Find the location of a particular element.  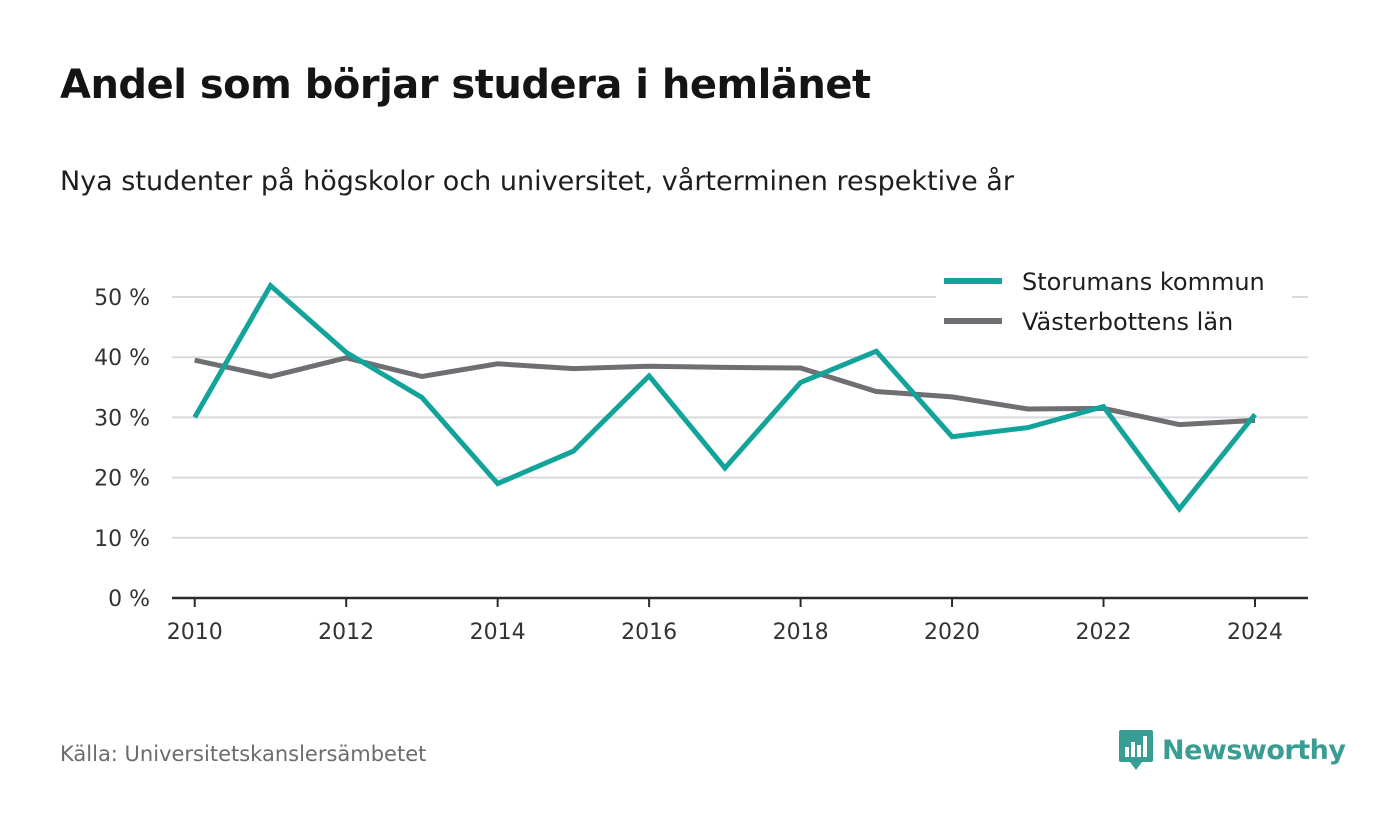

x-tick-label: 2010 is located at coordinates (195, 632).